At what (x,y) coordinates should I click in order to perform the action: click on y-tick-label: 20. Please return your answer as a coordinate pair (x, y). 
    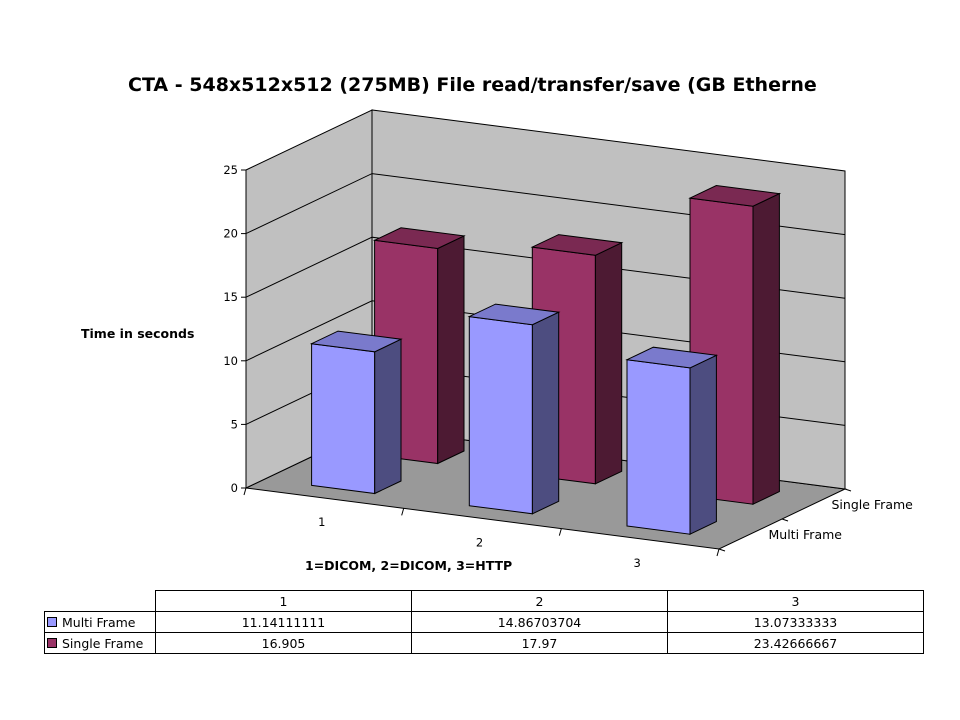
    Looking at the image, I should click on (230, 234).